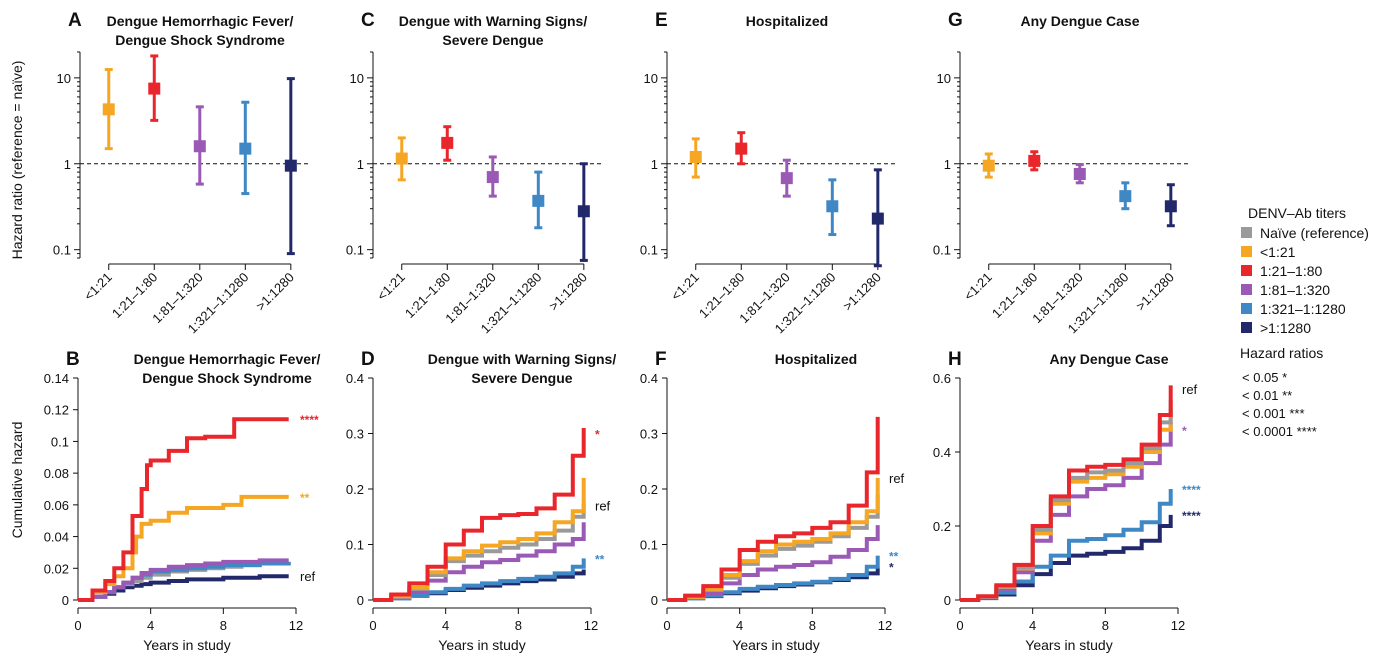 The image size is (1398, 657). Describe the element at coordinates (56, 473) in the screenshot. I see `y-tick-label: 0.08` at that location.